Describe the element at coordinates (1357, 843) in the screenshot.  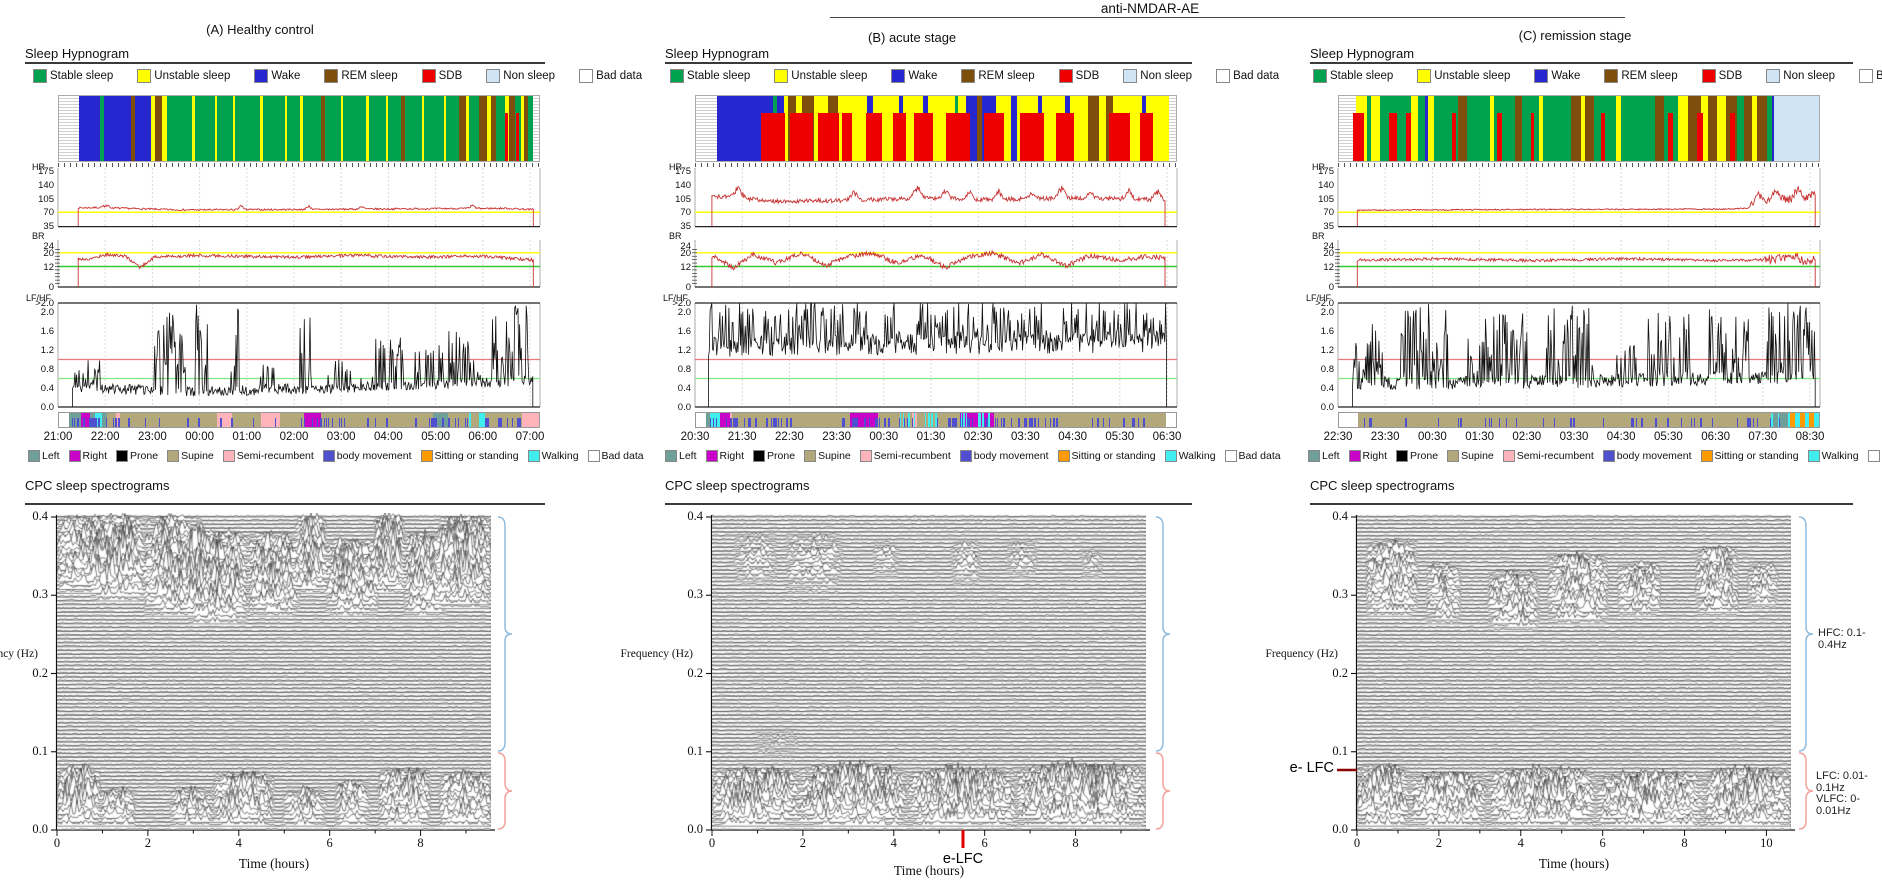
I see `spec-x-tick-label: 0` at that location.